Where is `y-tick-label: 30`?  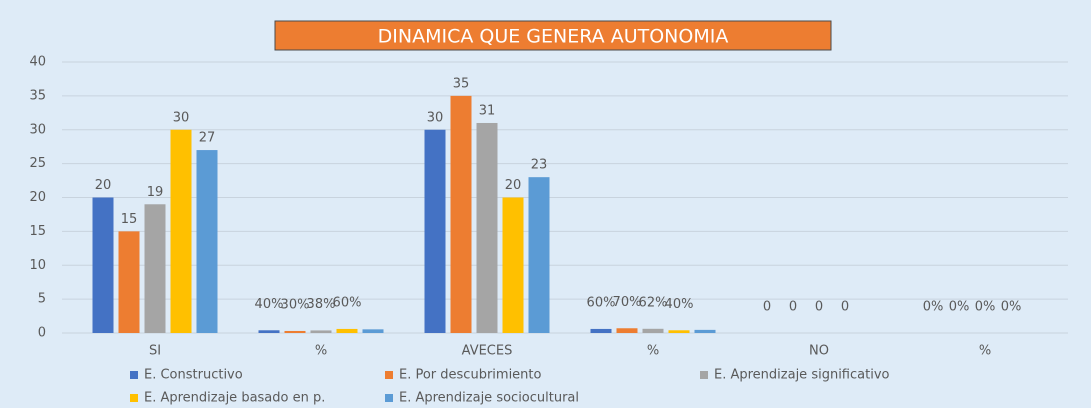 y-tick-label: 30 is located at coordinates (37, 129).